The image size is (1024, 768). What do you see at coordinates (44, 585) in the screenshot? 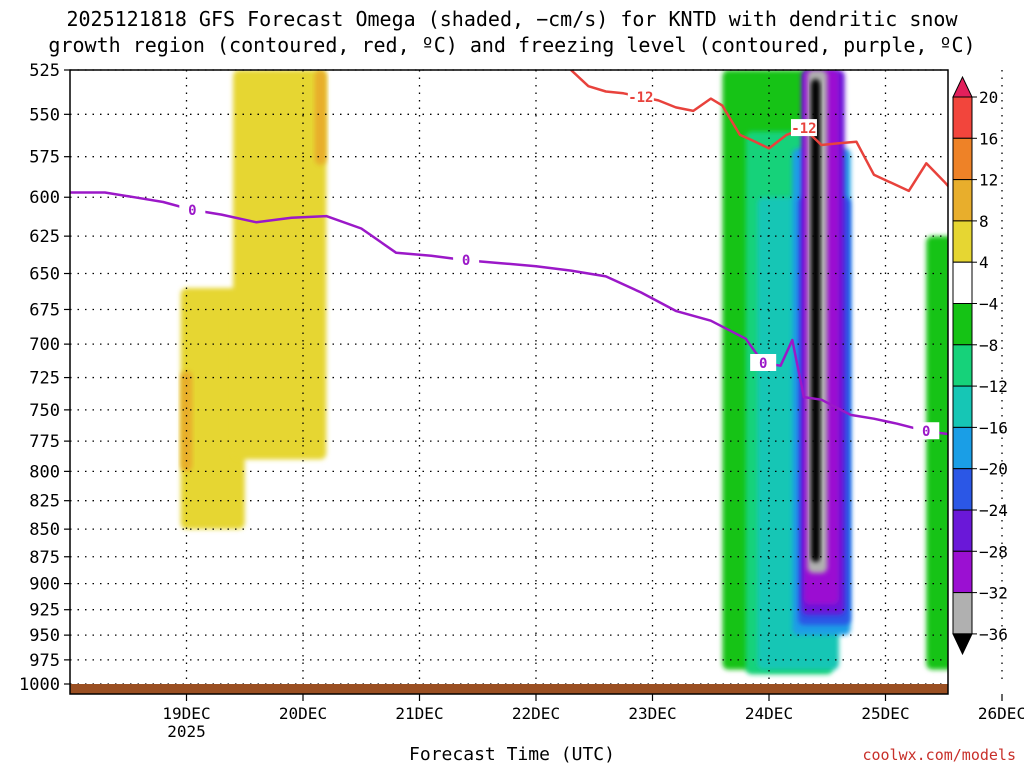
I see `y-tick-label: 900` at bounding box center [44, 585].